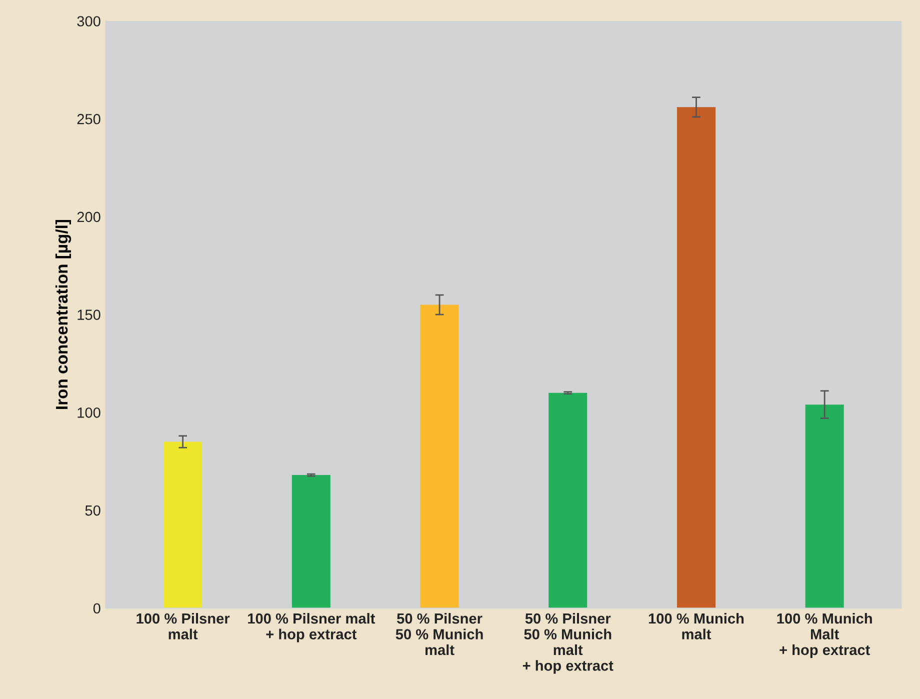  Describe the element at coordinates (89, 315) in the screenshot. I see `y-tick-label: 150` at that location.